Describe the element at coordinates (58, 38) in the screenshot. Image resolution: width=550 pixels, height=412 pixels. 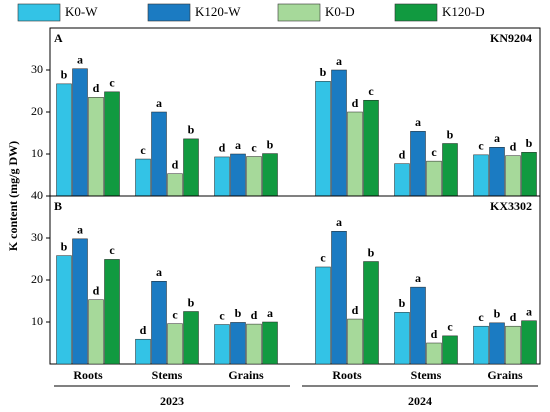
I see `panel-label: A` at that location.